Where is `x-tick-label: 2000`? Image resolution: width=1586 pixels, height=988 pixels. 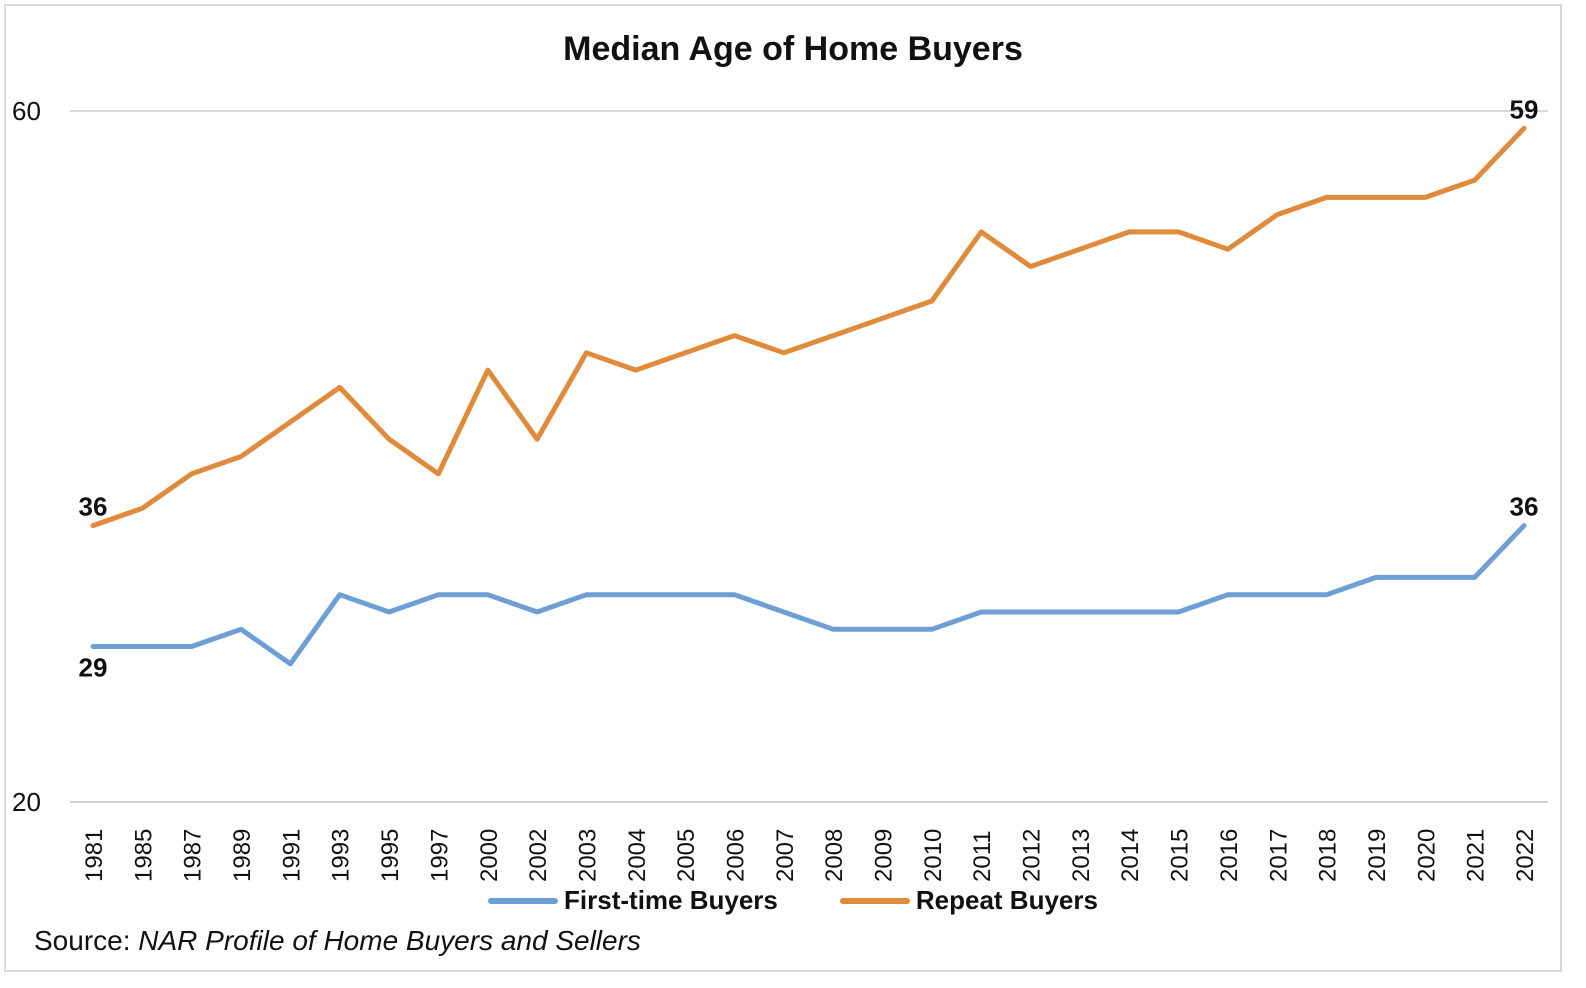
x-tick-label: 2000 is located at coordinates (489, 855).